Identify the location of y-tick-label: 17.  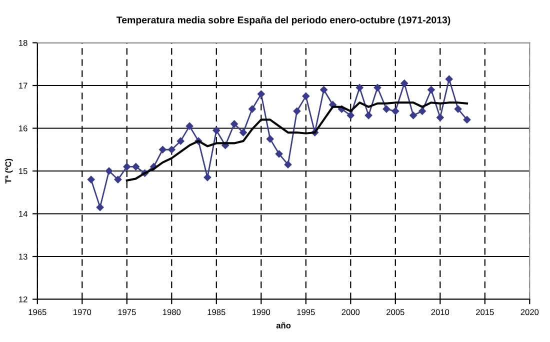
(23, 85).